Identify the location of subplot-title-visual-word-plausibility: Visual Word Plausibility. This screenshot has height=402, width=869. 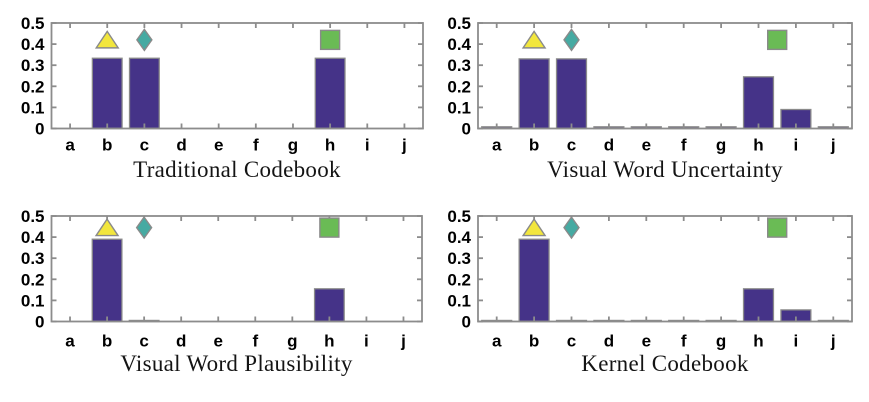
(236, 363).